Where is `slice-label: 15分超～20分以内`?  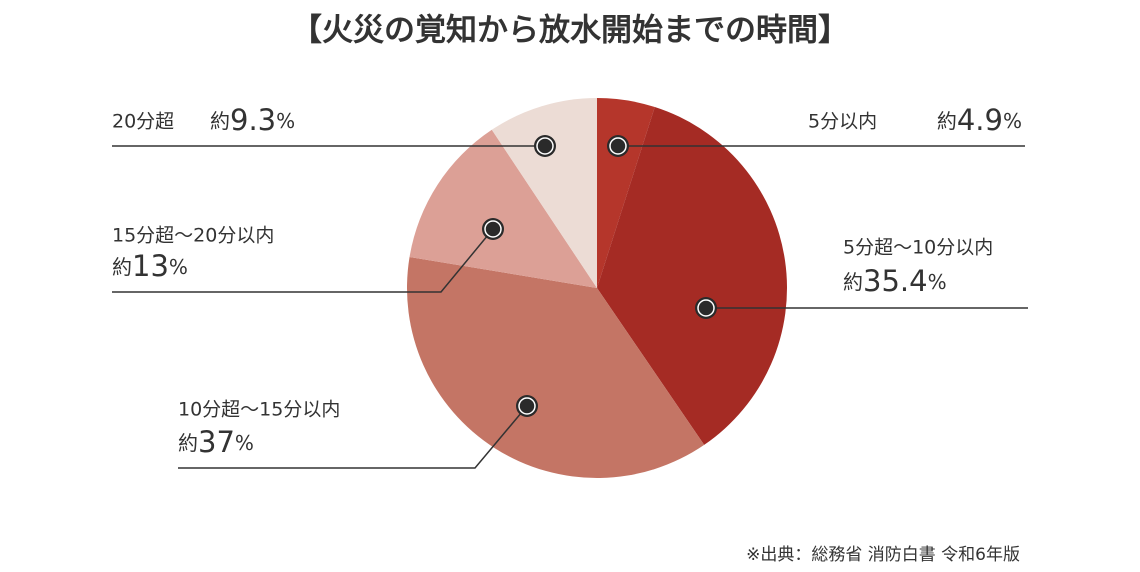 slice-label: 15分超～20分以内 is located at coordinates (193, 236).